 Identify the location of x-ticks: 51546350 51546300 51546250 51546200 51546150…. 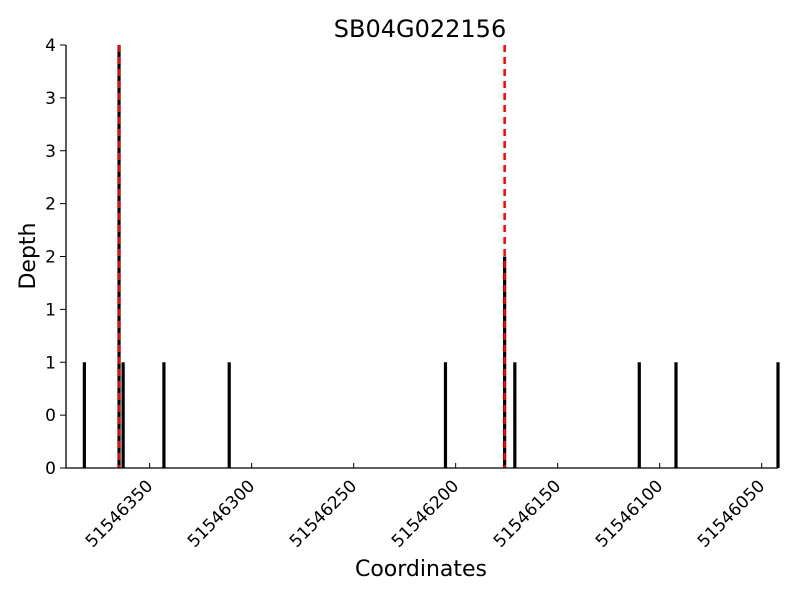
(425, 507).